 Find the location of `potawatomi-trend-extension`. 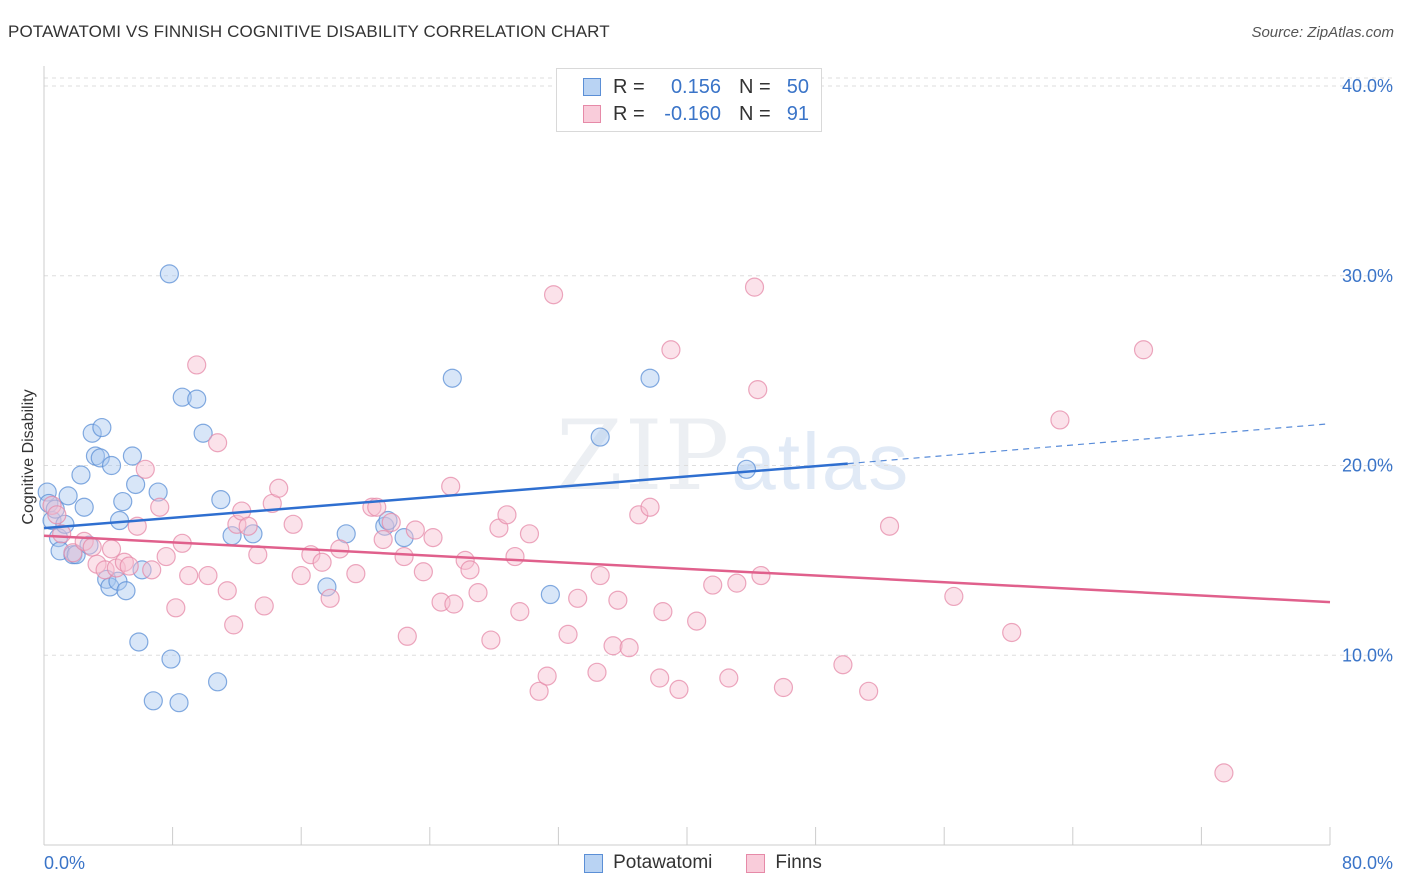

potawatomi-trend-extension is located at coordinates (1089, 444).